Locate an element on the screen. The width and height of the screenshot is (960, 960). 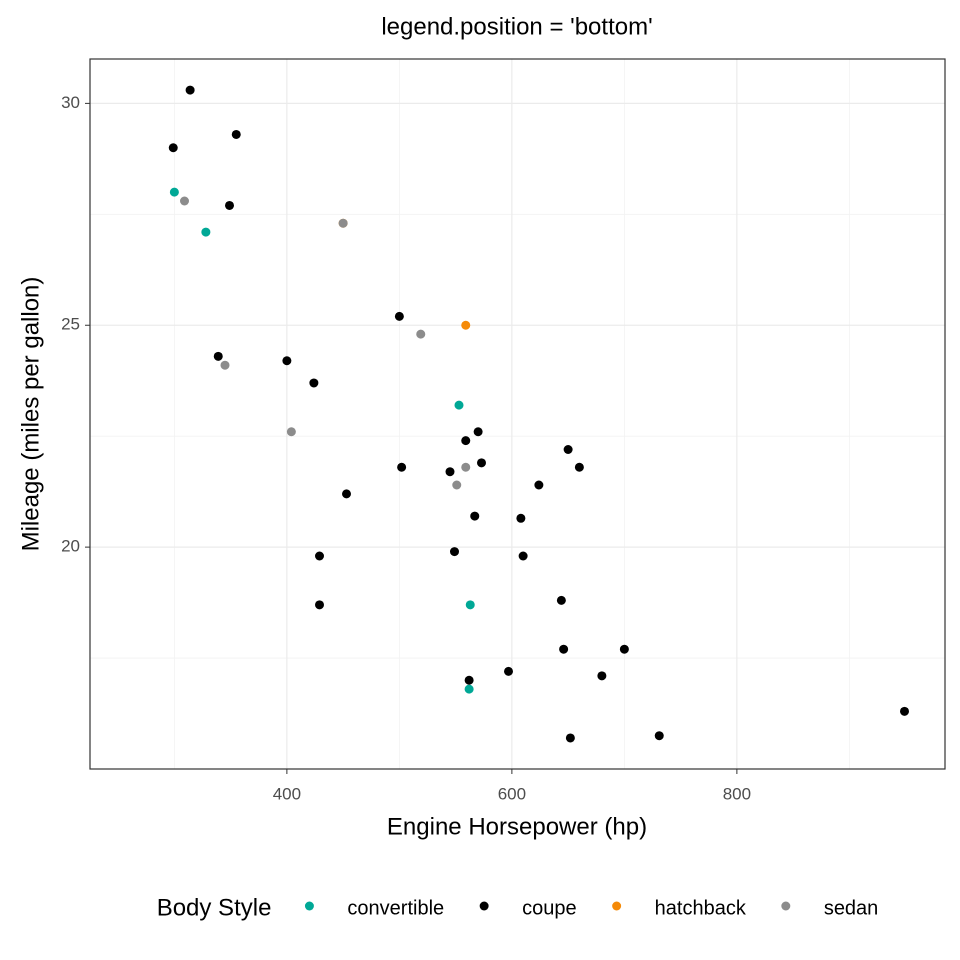
chart-title: legend.position = 'bottom' is located at coordinates (516, 26).